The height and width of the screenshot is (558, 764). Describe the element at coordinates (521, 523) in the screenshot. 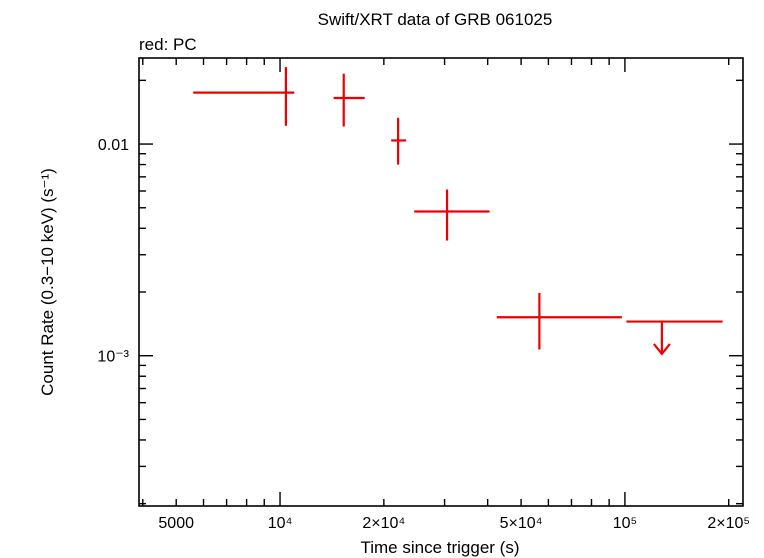

I see `x-tick-label: 5×10⁴` at that location.